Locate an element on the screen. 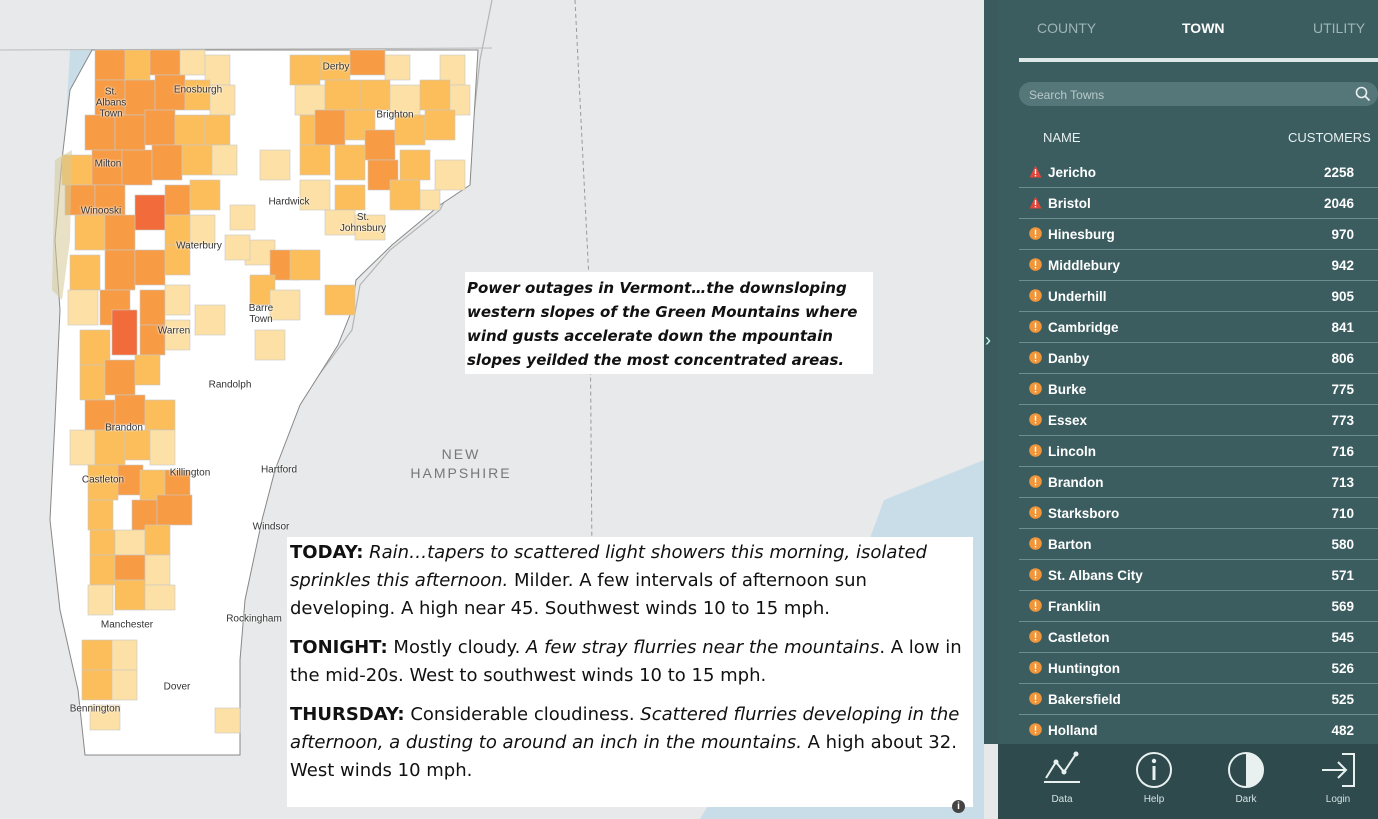 Image resolution: width=1378 pixels, height=819 pixels. tab-utility: UTILITY is located at coordinates (1339, 28).